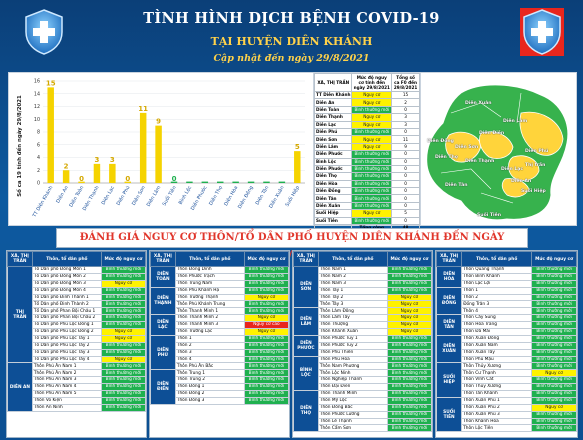 The height and width of the screenshot is (440, 583). What do you see at coordinates (333, 102) in the screenshot?
I see `commune-name: Diên An` at bounding box center [333, 102].